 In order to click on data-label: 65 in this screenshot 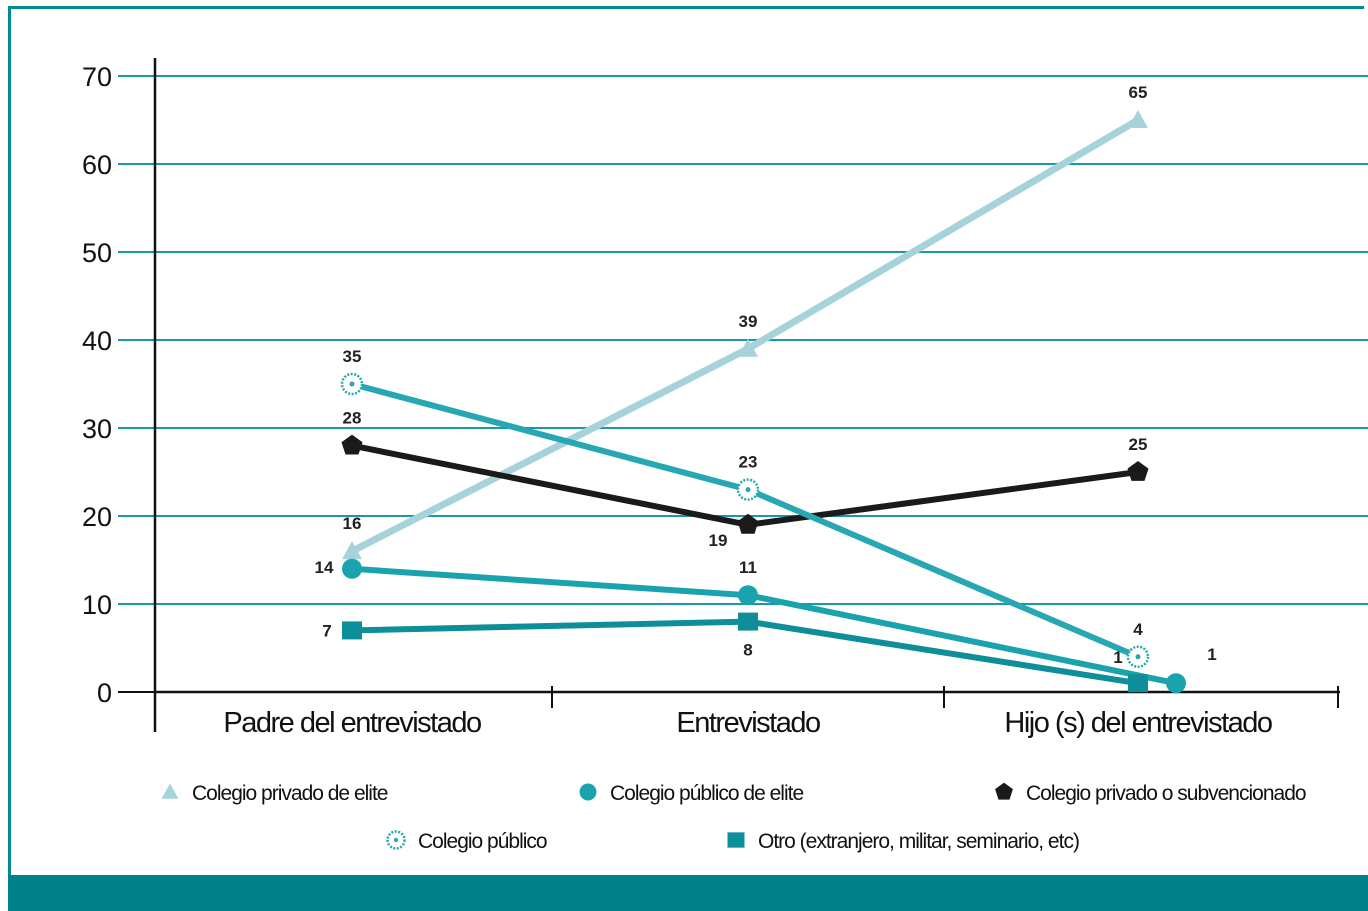, I will do `click(1138, 92)`.